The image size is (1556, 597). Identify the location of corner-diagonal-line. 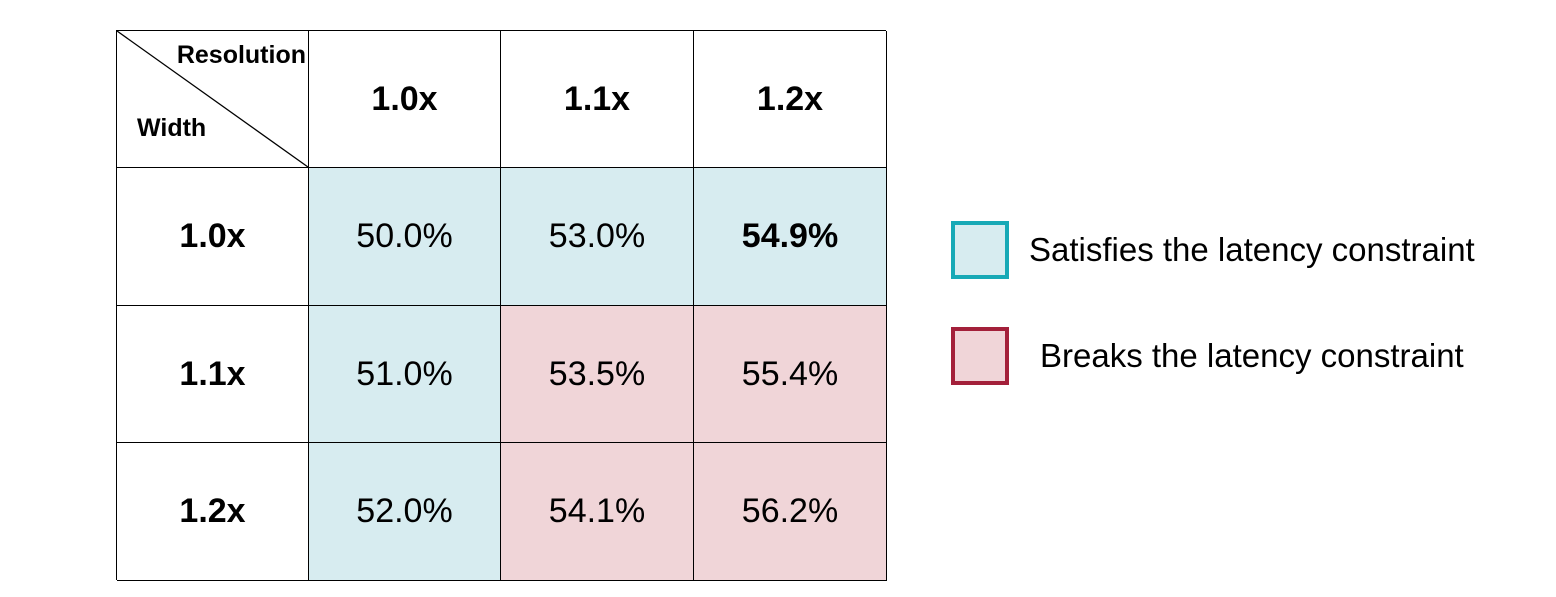
(212, 99).